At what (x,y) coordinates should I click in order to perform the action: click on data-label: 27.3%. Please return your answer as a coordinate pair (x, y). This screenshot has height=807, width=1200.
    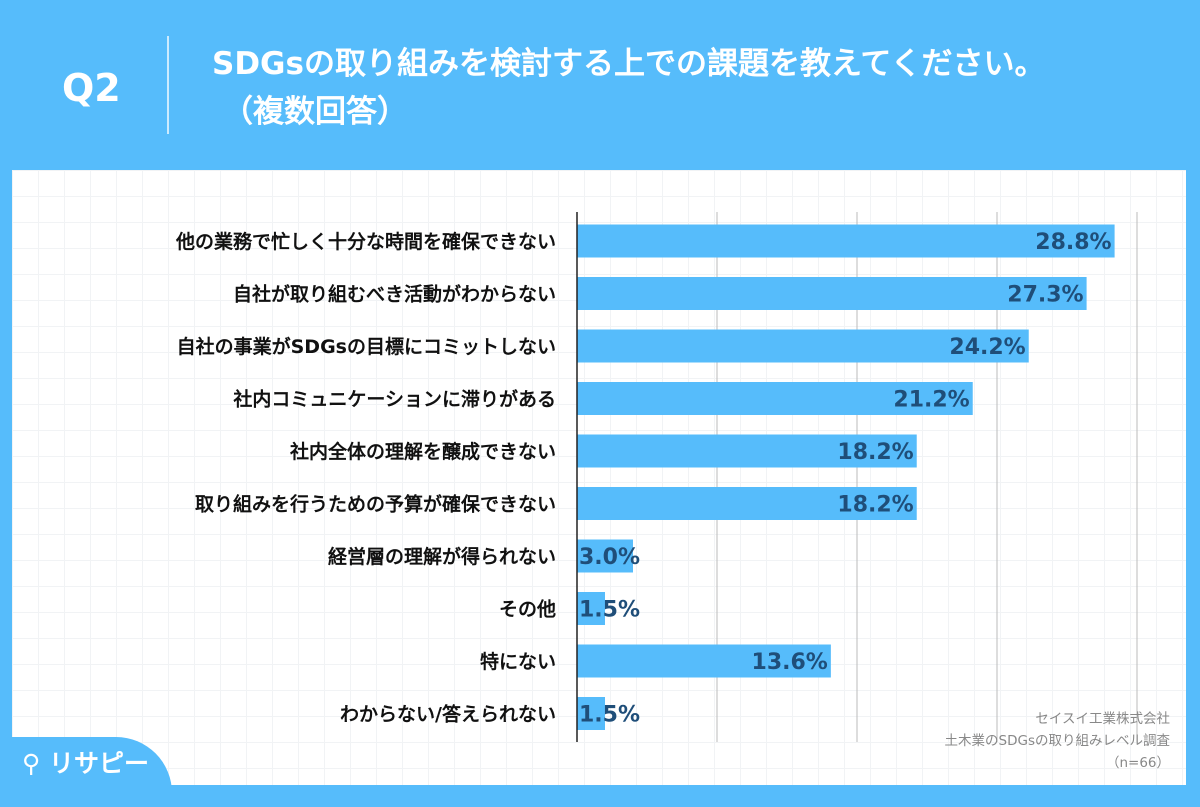
    Looking at the image, I should click on (1045, 295).